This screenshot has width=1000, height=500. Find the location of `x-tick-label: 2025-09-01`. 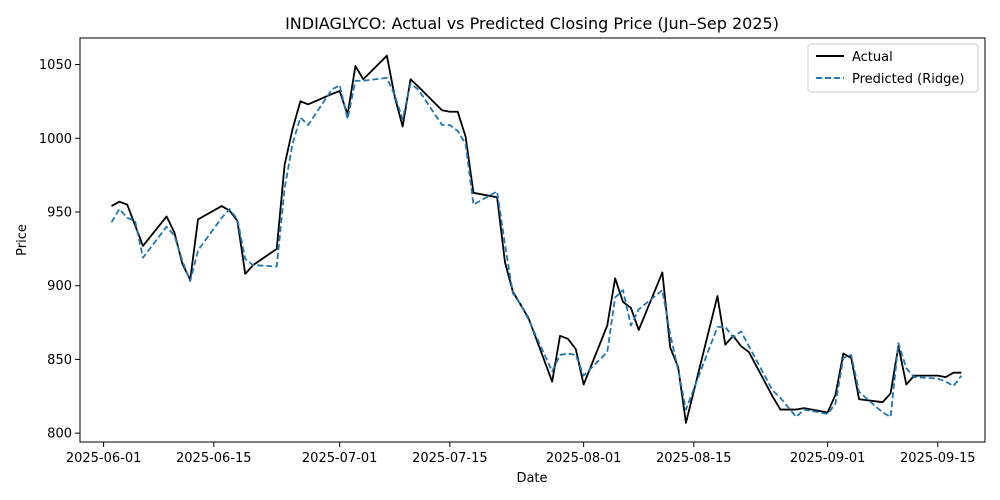

x-tick-label: 2025-09-01 is located at coordinates (828, 458).